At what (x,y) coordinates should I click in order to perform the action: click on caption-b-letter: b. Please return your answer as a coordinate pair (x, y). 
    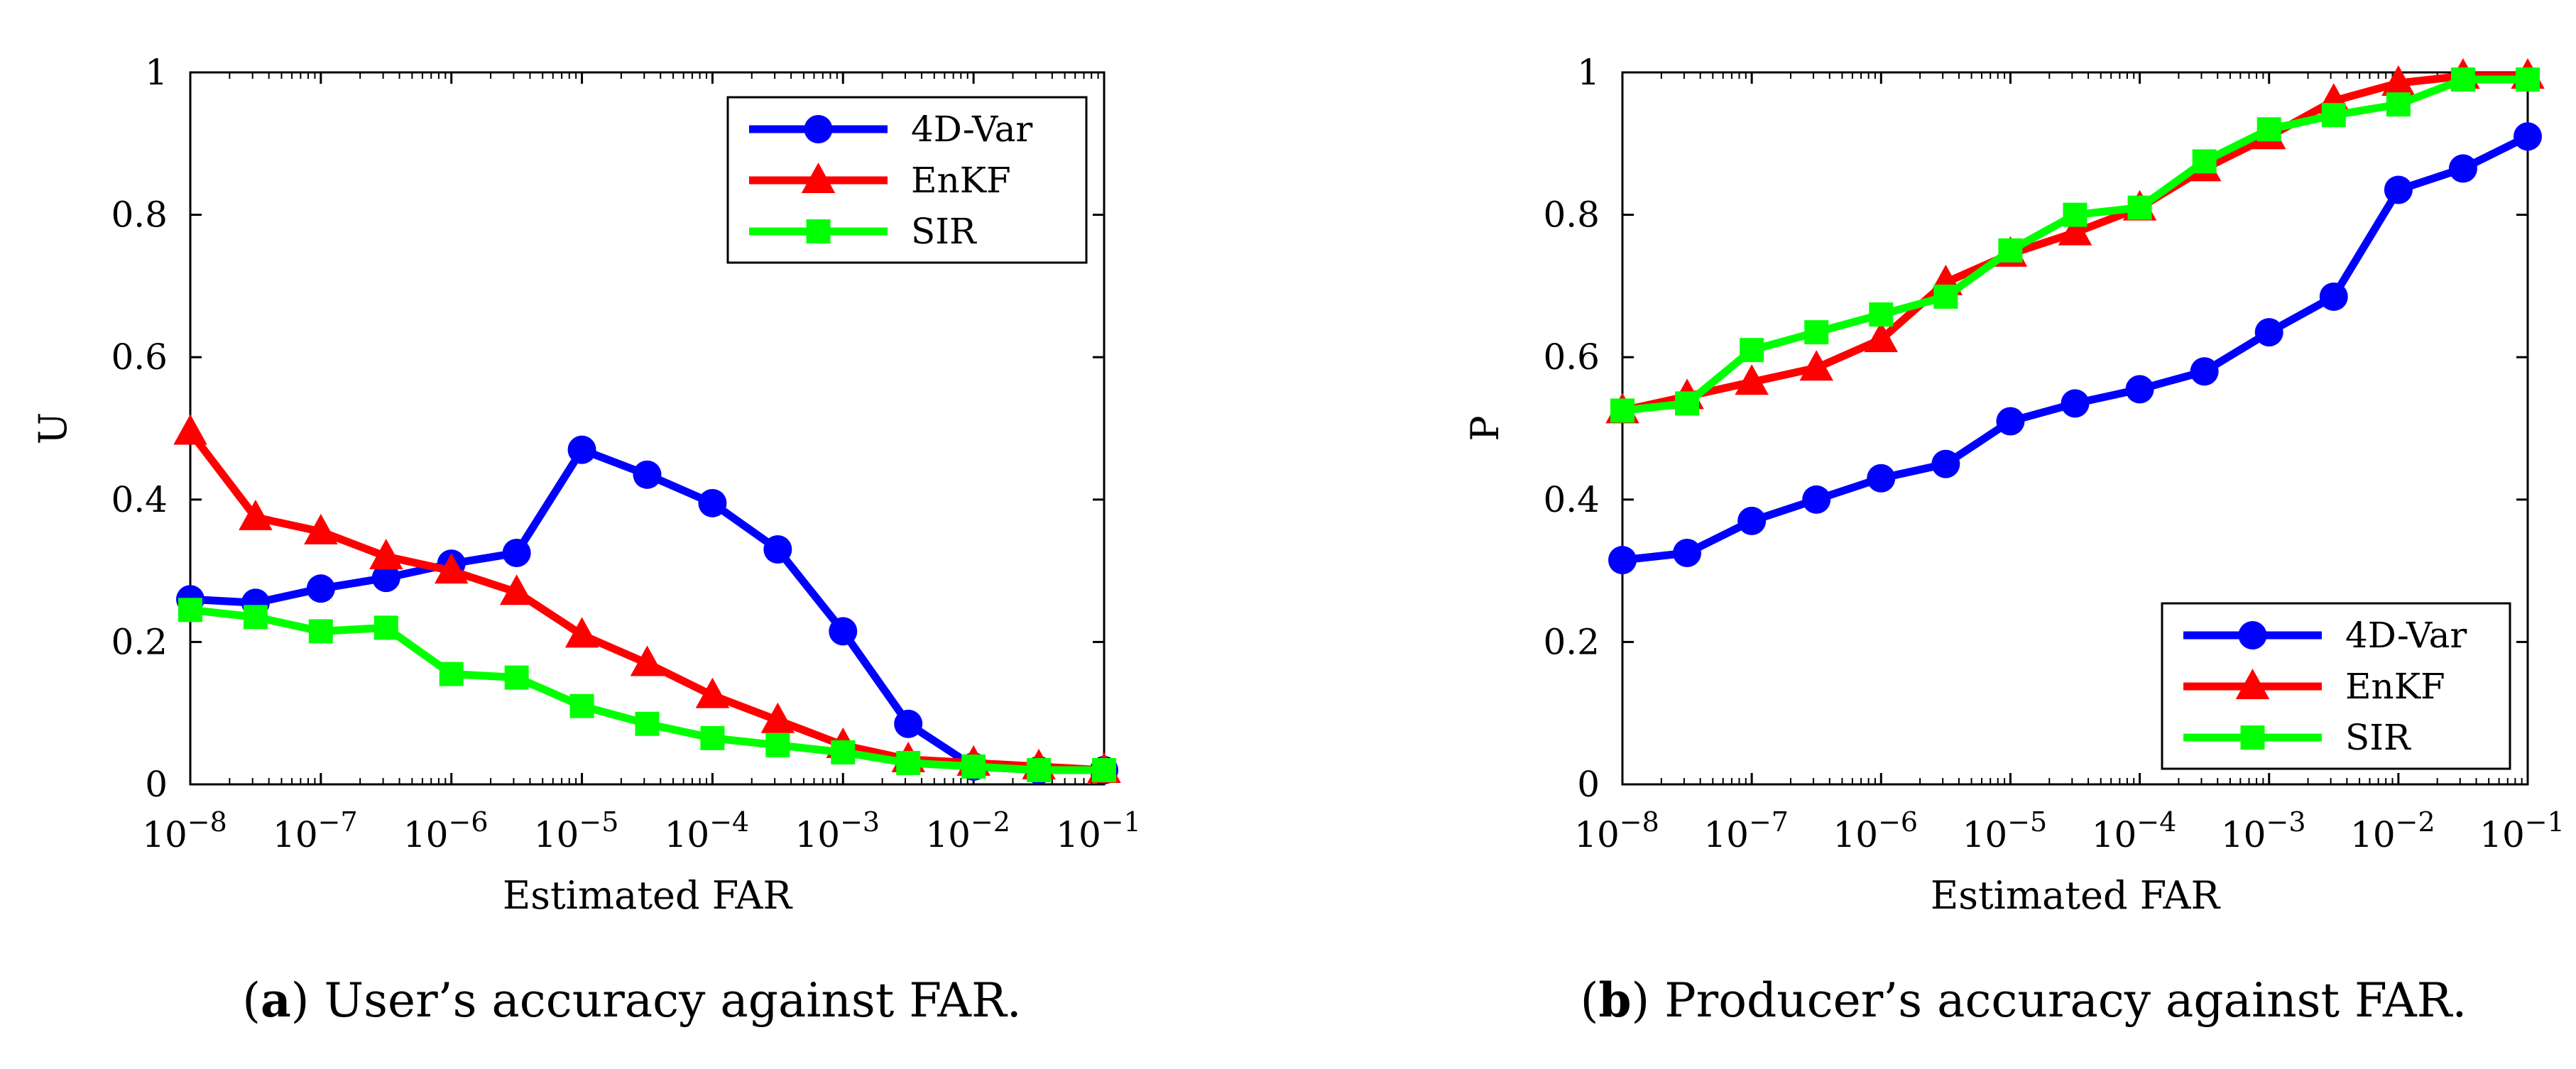
    Looking at the image, I should click on (1615, 1000).